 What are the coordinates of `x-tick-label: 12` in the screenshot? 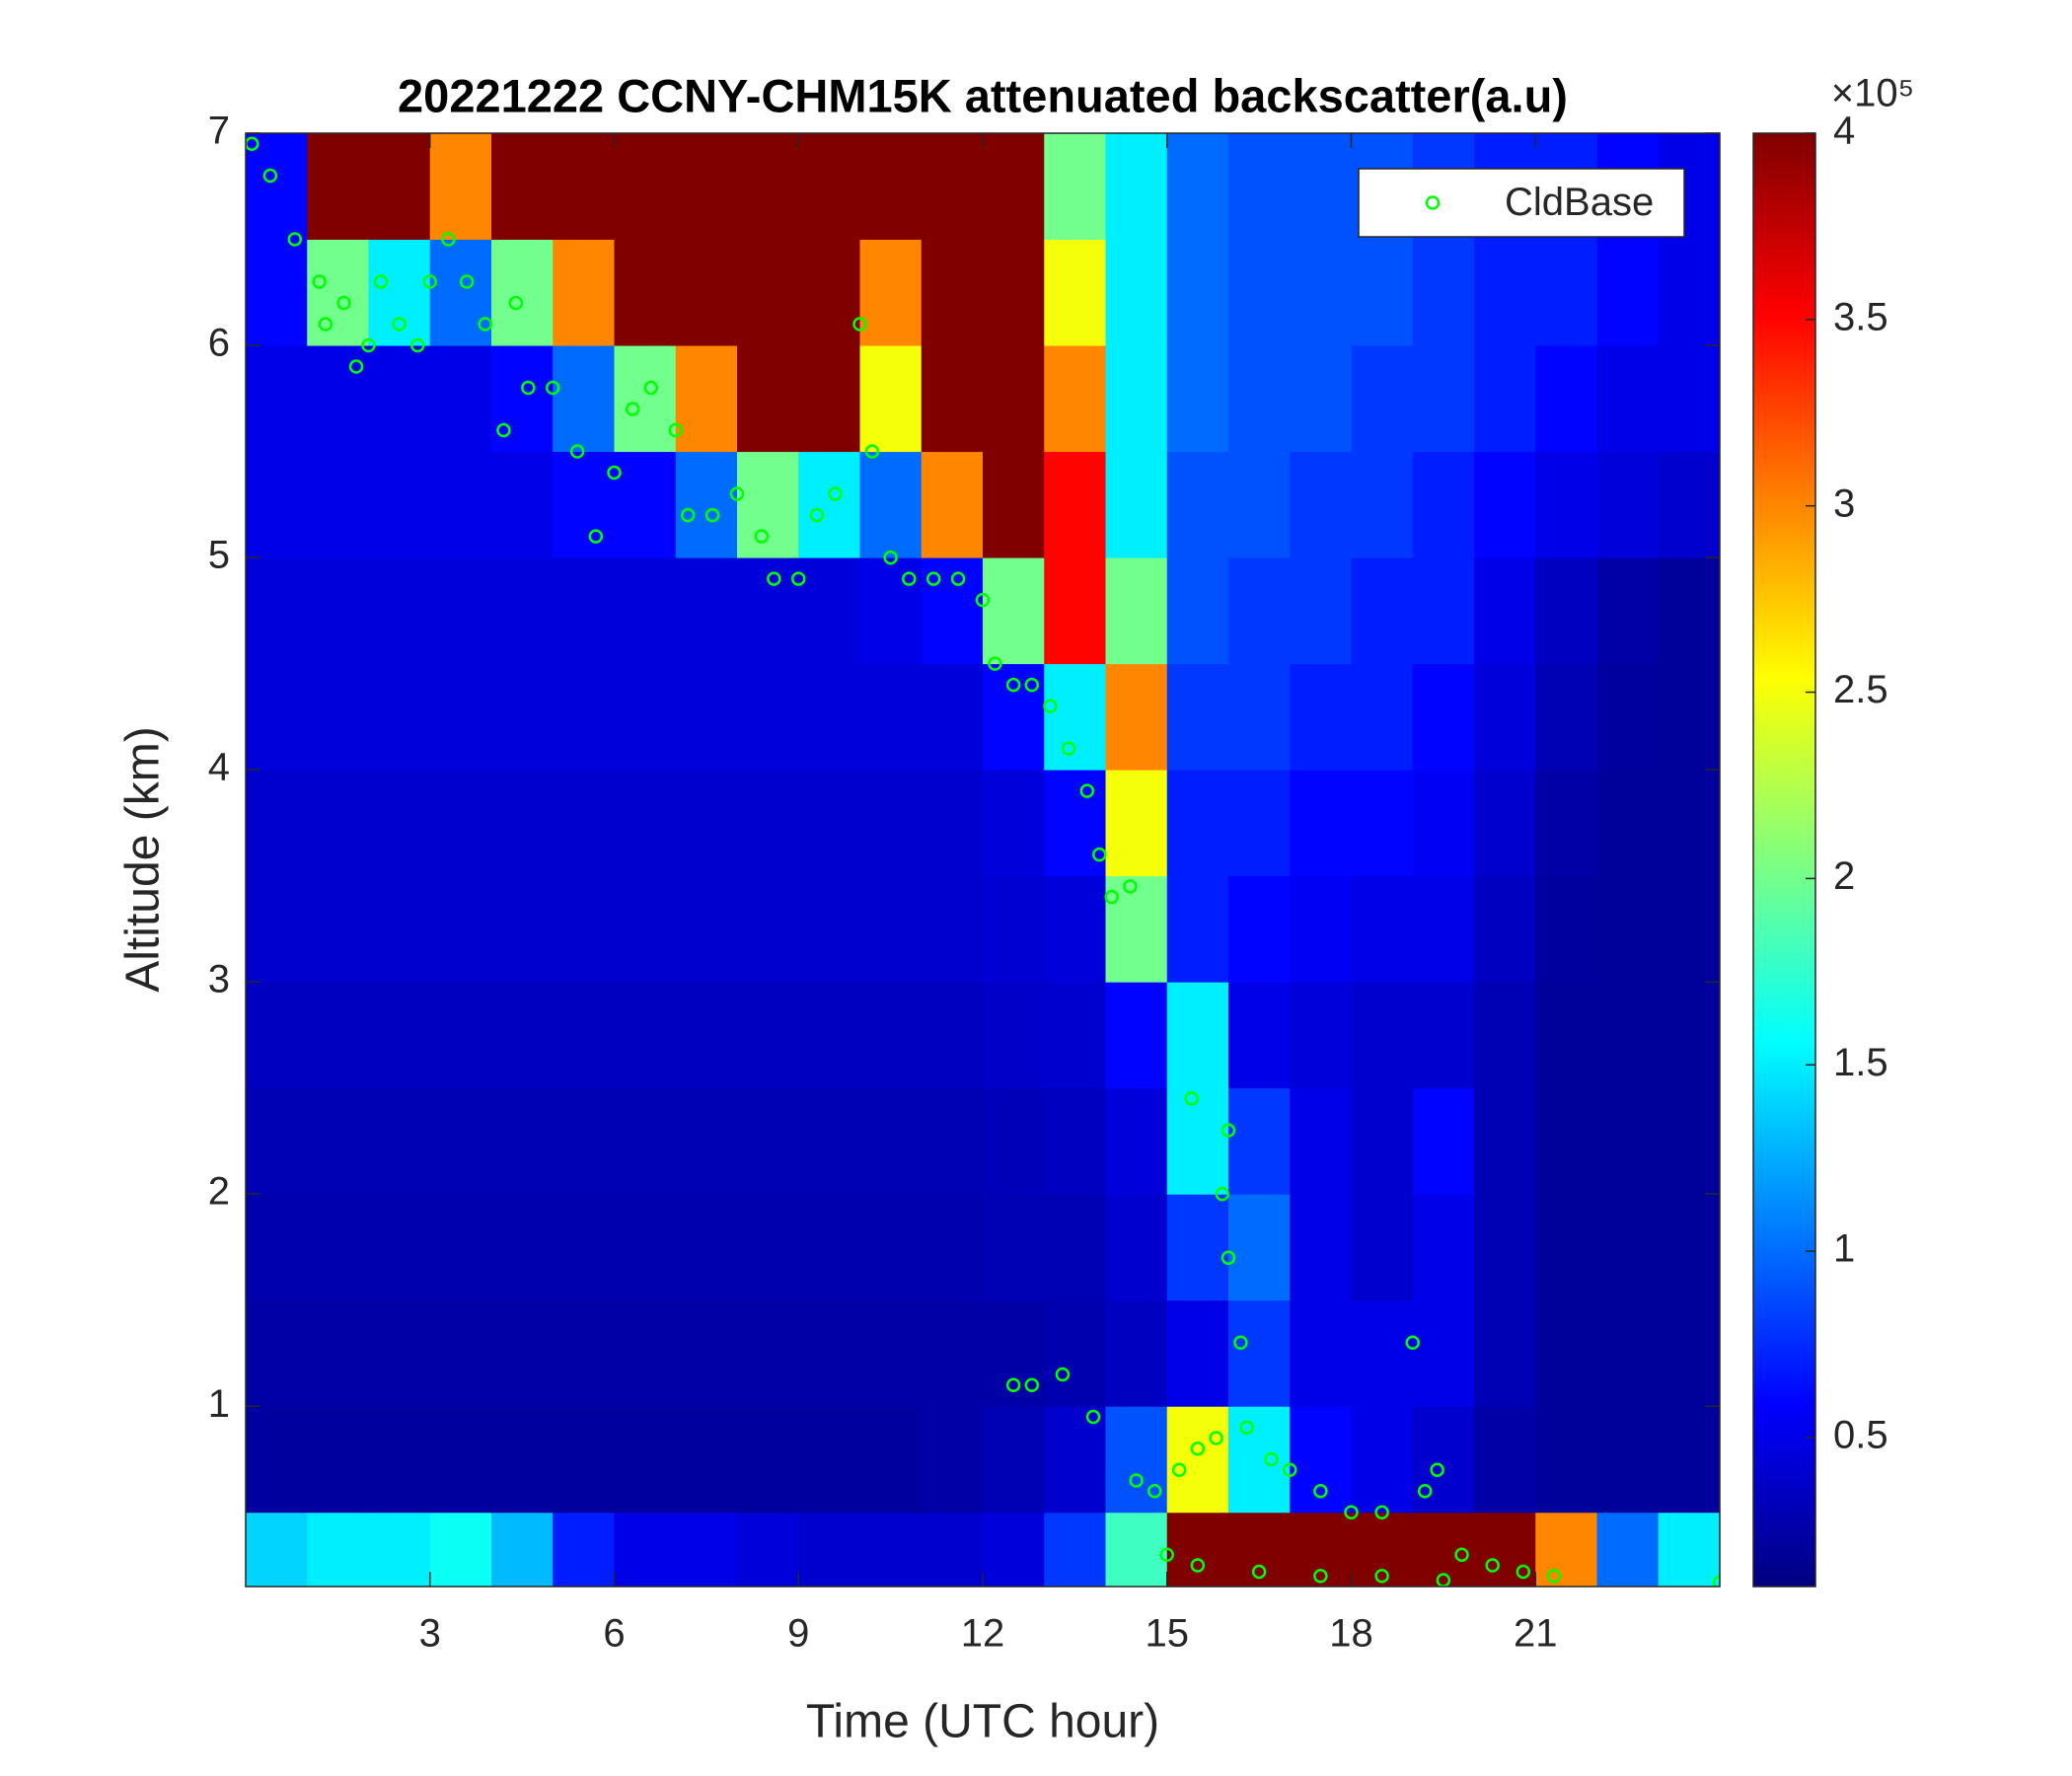 It's located at (983, 1634).